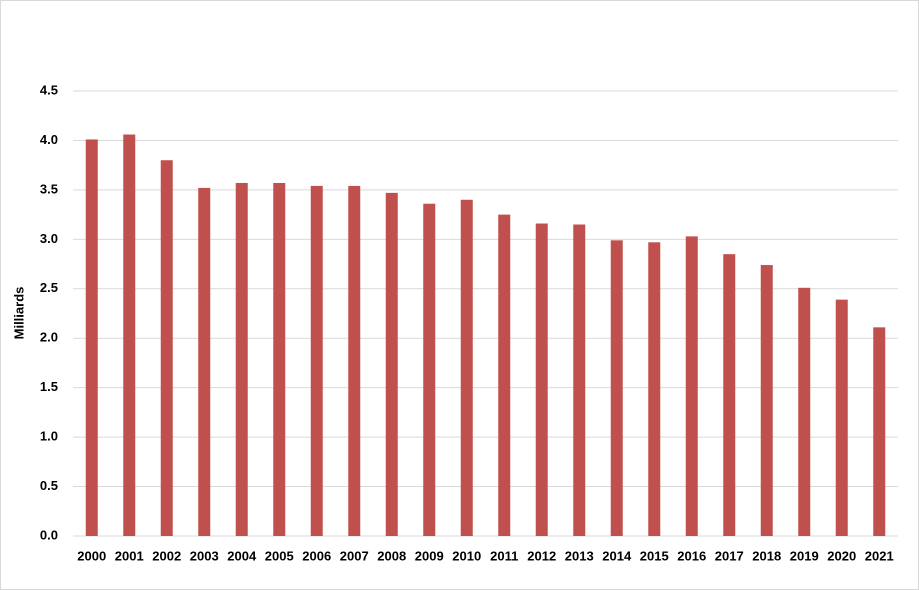 This screenshot has width=919, height=590. I want to click on y-tick-label: 2.0, so click(49, 337).